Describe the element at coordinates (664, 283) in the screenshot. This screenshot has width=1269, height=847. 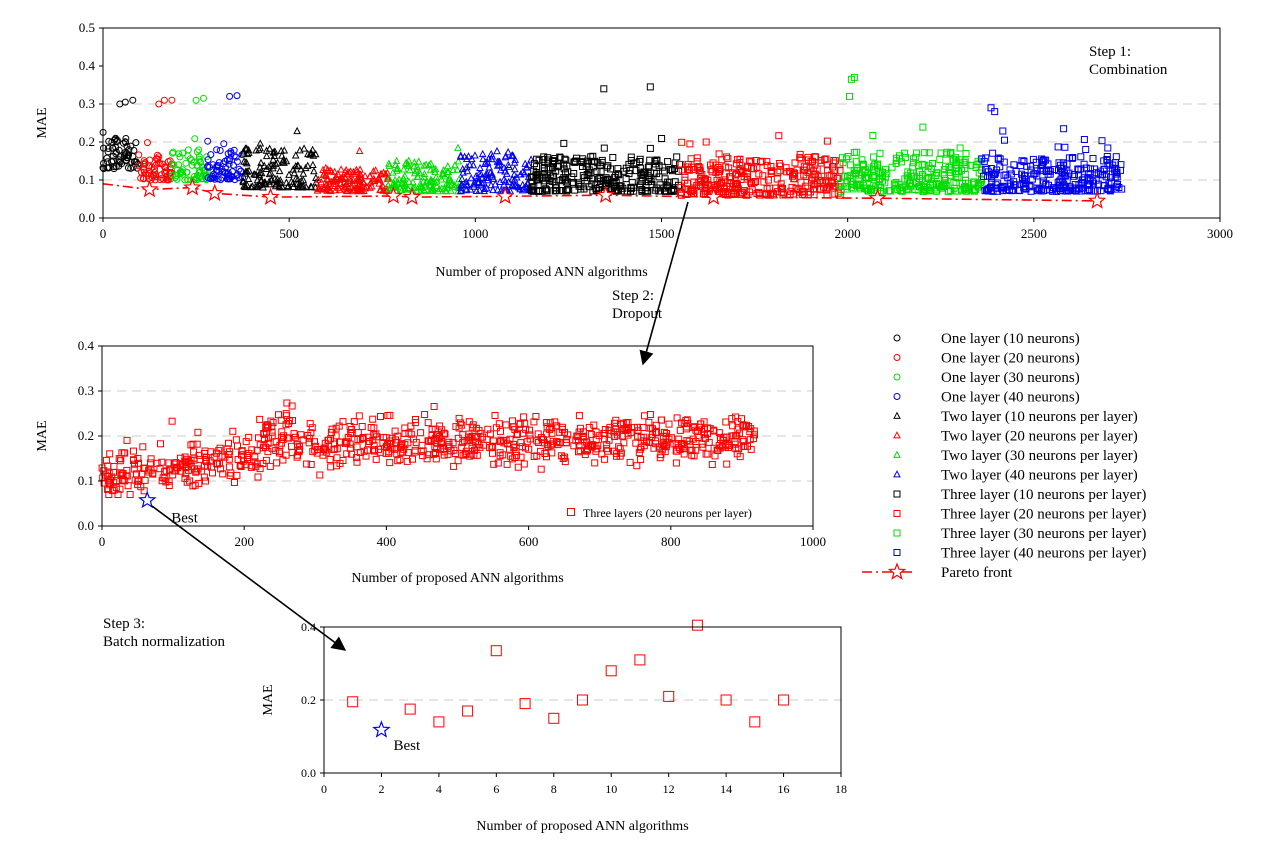
I see `step1-to-step2-arrow` at that location.